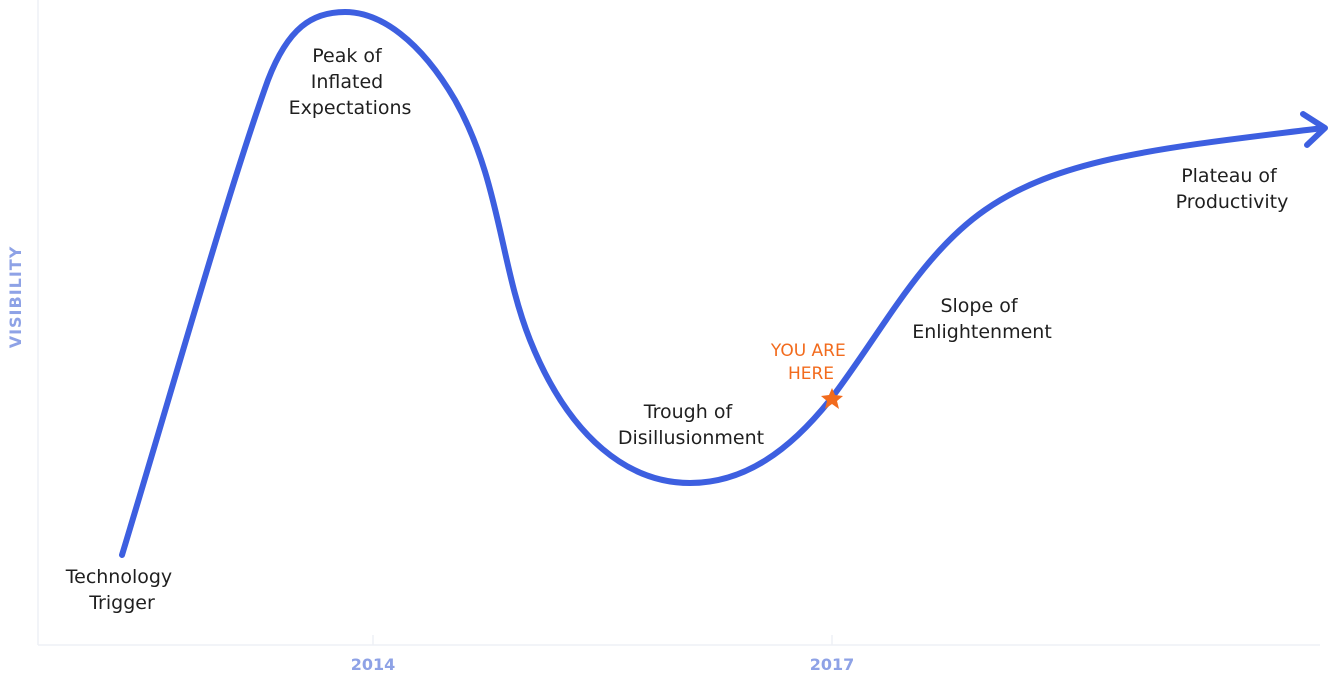 The width and height of the screenshot is (1335, 680). I want to click on label-plateau-line-2: Productivity, so click(1232, 202).